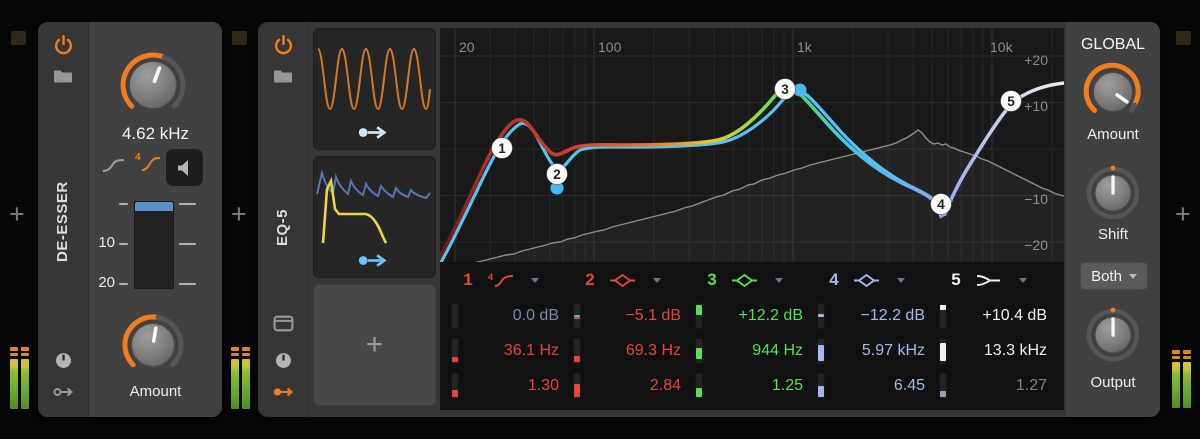 The image size is (1200, 439). What do you see at coordinates (1113, 195) in the screenshot?
I see `global-shift-knob` at bounding box center [1113, 195].